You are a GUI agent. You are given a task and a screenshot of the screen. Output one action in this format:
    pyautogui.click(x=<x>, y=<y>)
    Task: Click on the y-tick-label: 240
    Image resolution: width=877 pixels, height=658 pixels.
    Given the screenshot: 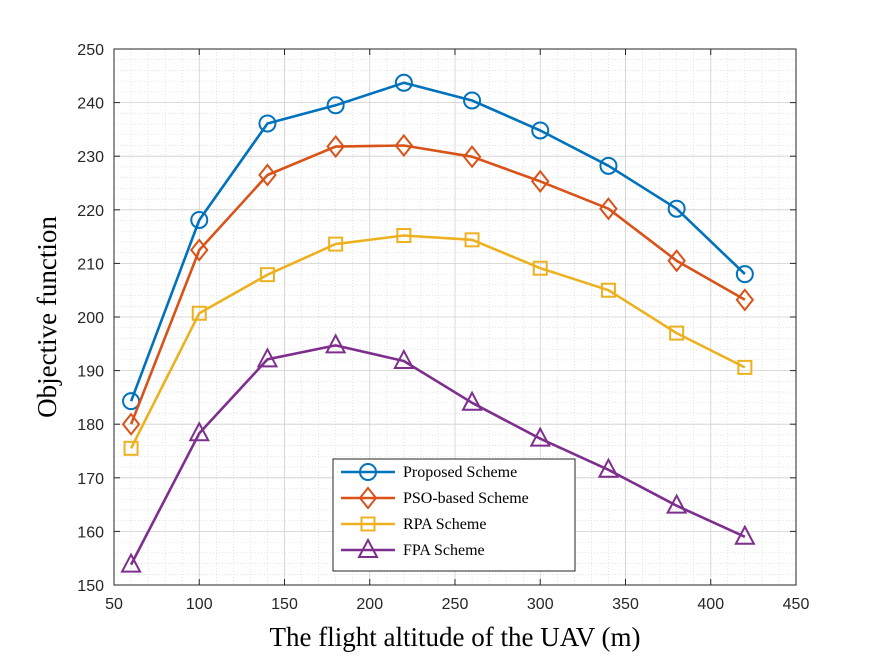 What is the action you would take?
    pyautogui.click(x=90, y=104)
    